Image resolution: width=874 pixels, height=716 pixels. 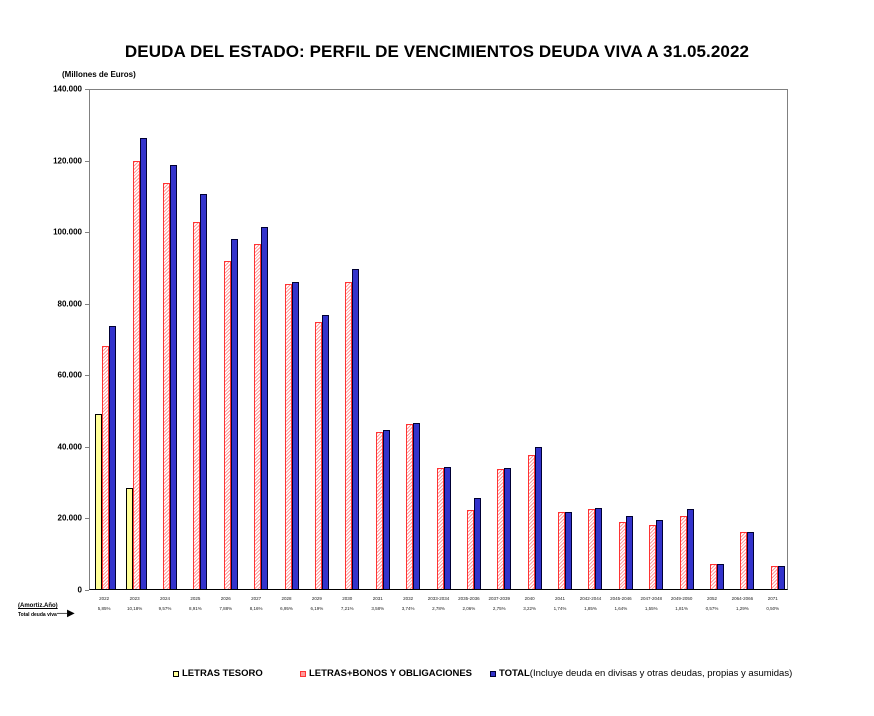 I want to click on x-tick-label: 2040, so click(x=529, y=598).